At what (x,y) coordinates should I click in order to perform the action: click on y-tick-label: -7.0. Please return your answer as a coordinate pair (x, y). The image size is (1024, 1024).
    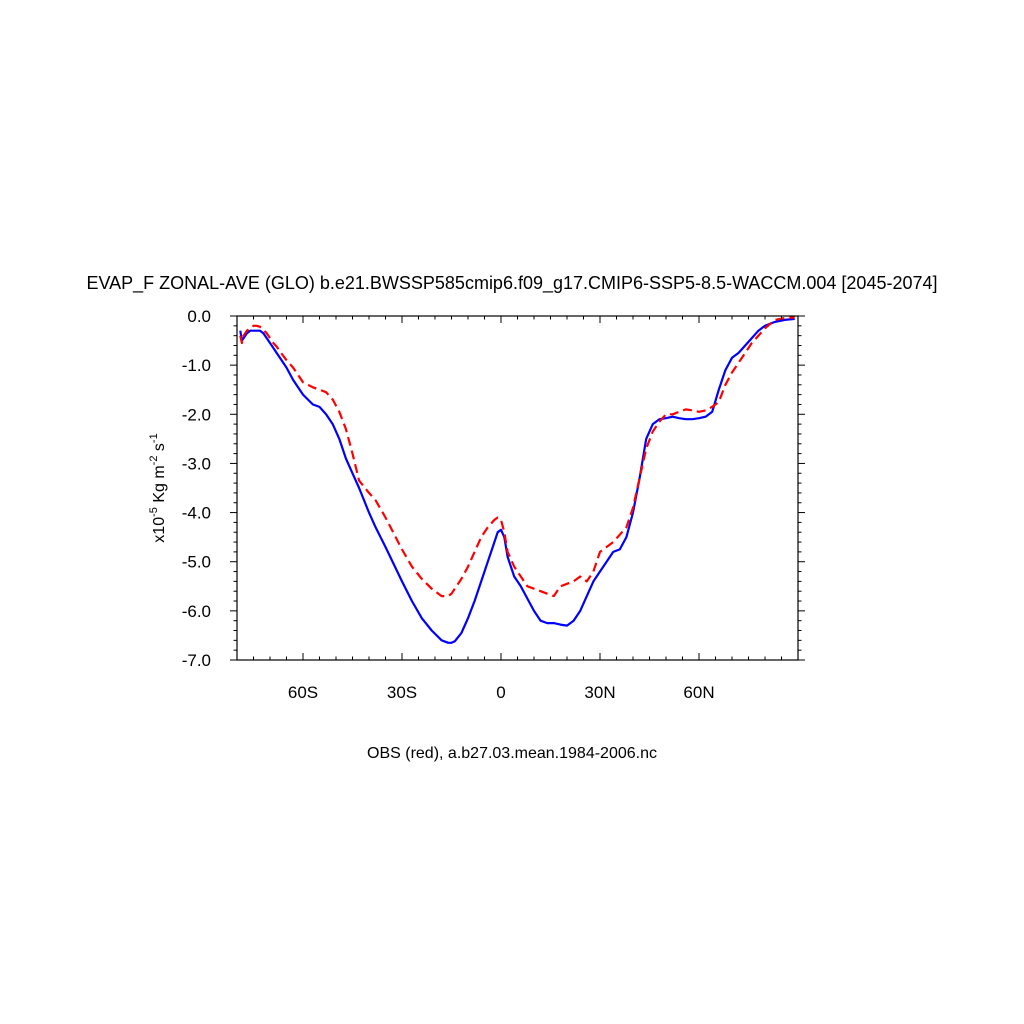
    Looking at the image, I should click on (196, 660).